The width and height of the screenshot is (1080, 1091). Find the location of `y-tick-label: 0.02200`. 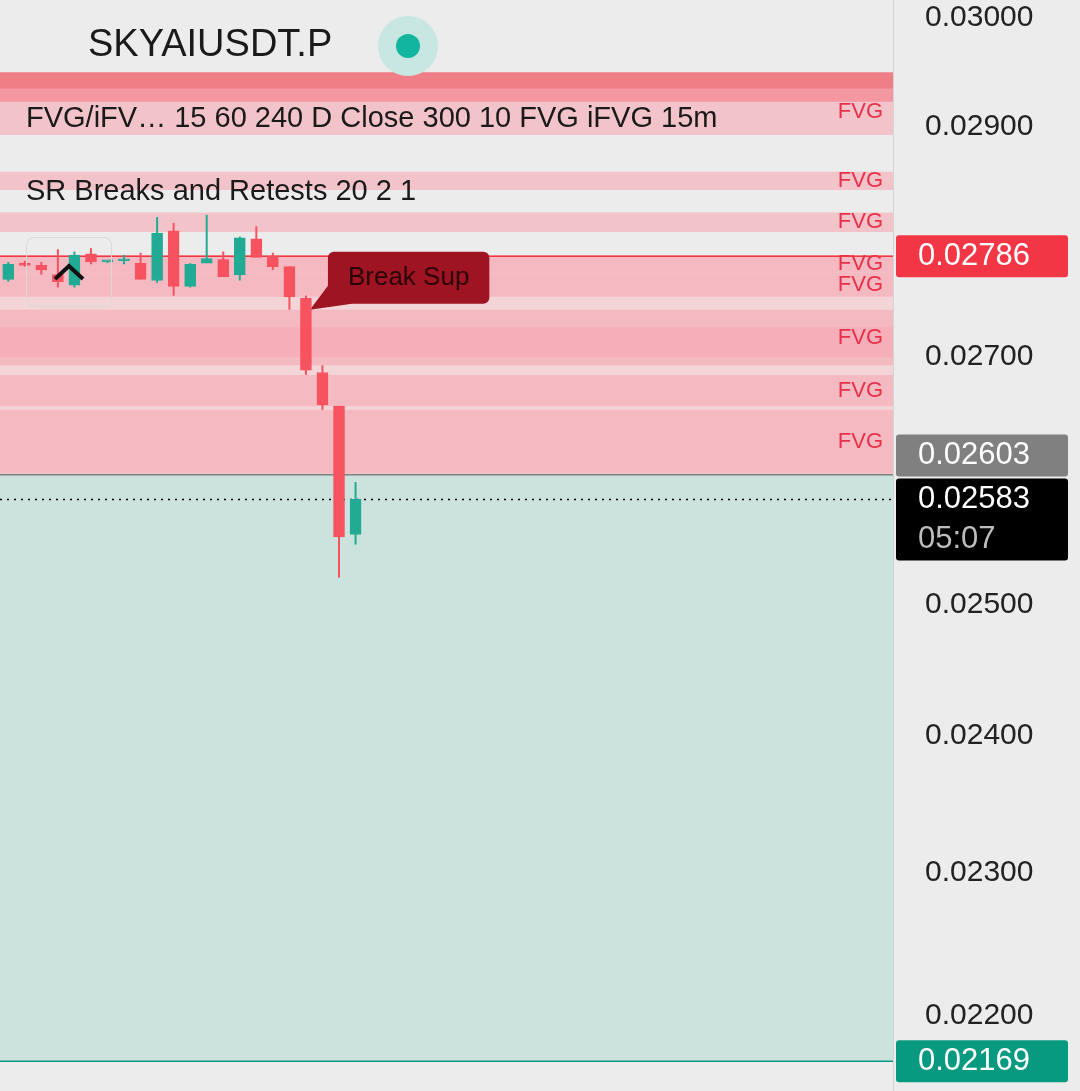

y-tick-label: 0.02200 is located at coordinates (979, 1013).